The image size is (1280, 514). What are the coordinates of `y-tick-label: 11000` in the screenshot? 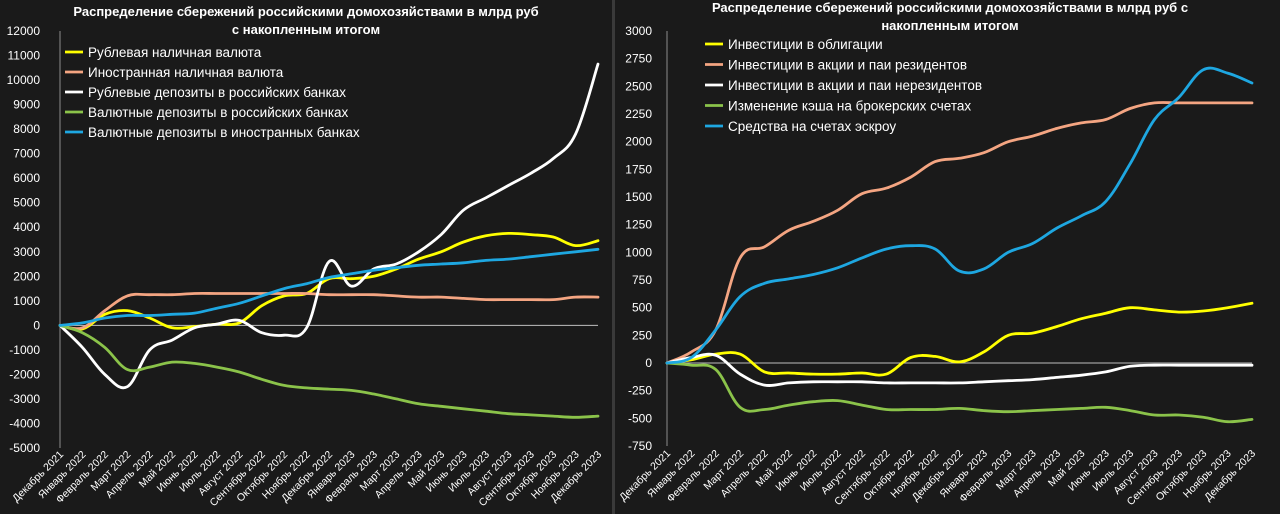 It's located at (24, 56).